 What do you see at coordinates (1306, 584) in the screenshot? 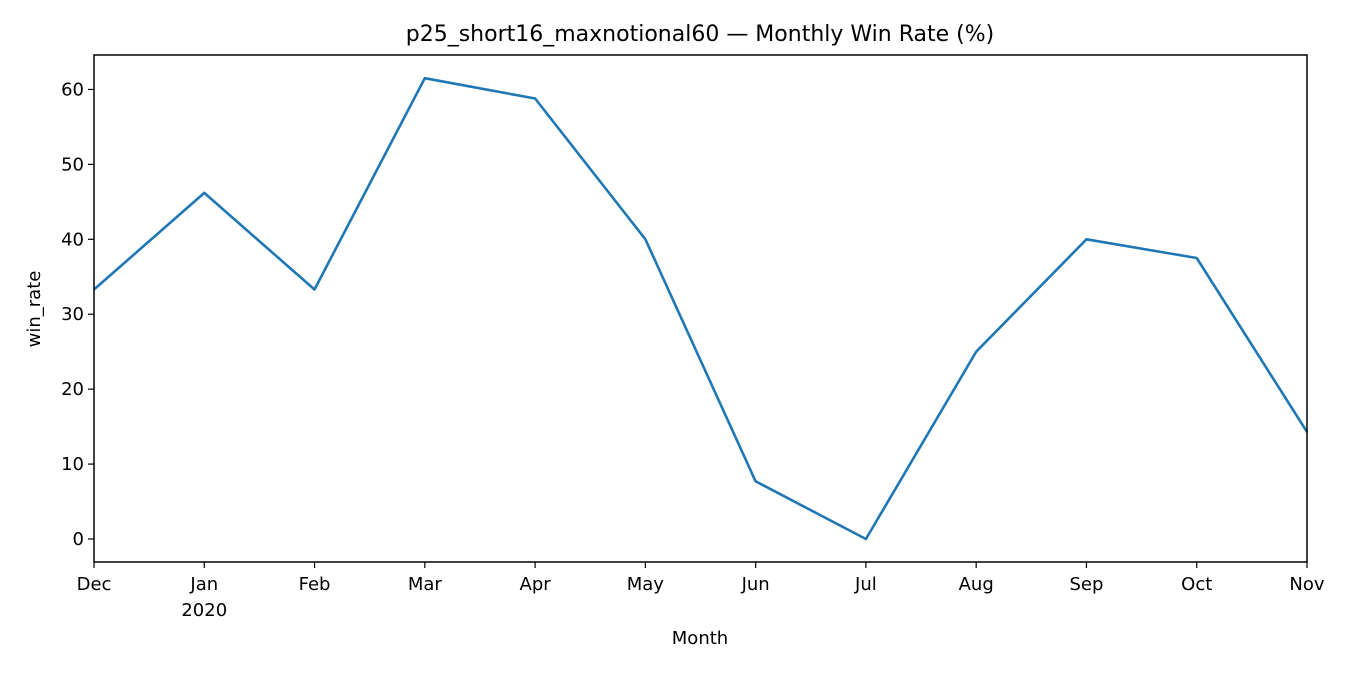
I see `x-tick-label: Nov` at bounding box center [1306, 584].